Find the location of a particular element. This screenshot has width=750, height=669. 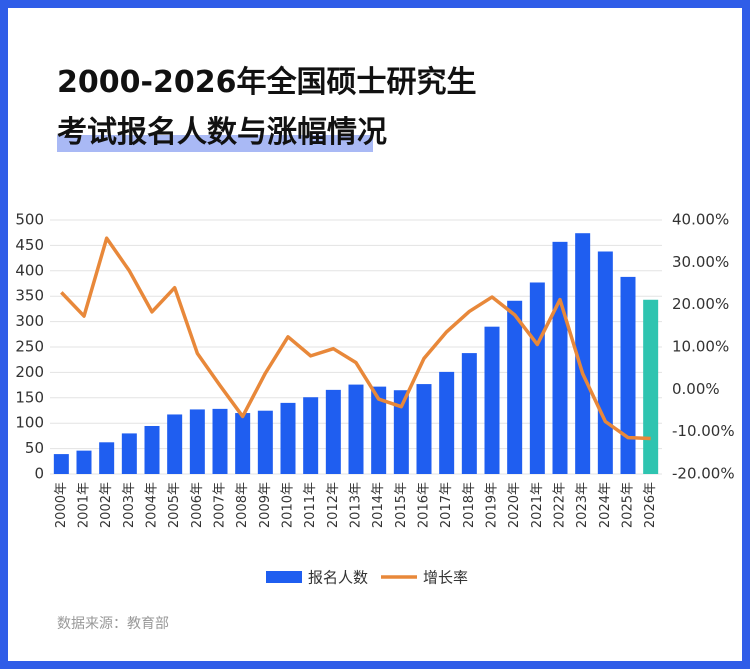

y-tick-label: 0 is located at coordinates (39, 474).